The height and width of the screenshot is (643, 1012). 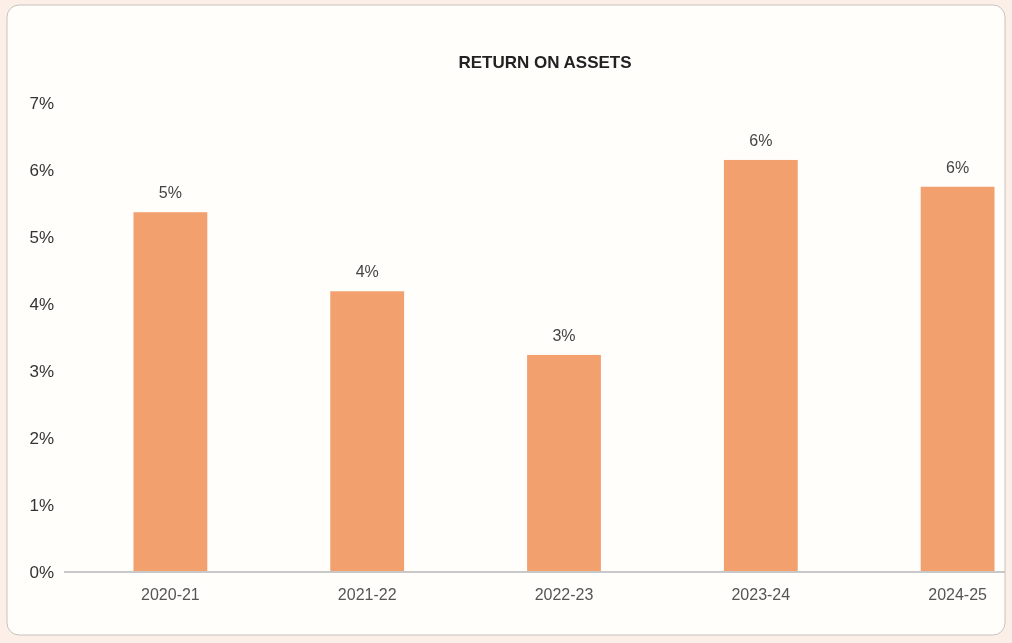 What do you see at coordinates (41, 371) in the screenshot?
I see `y-tick-label: 3%` at bounding box center [41, 371].